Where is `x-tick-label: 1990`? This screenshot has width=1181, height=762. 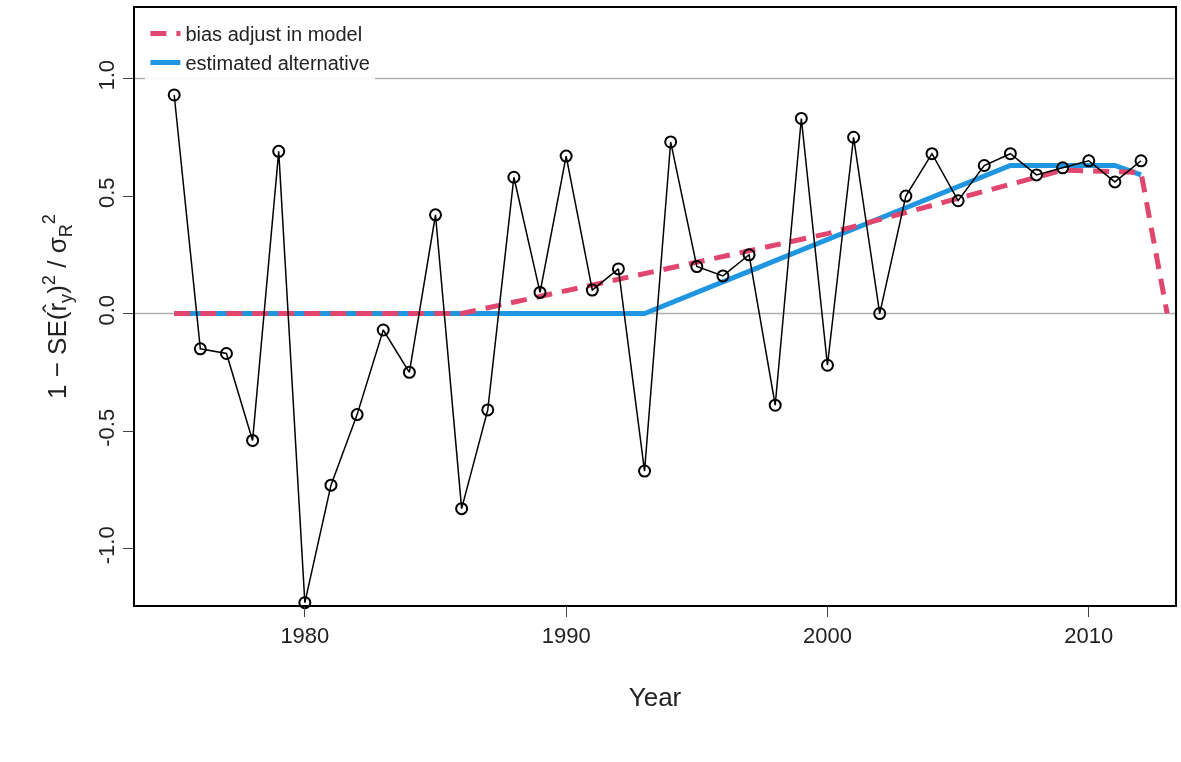
x-tick-label: 1990 is located at coordinates (566, 636).